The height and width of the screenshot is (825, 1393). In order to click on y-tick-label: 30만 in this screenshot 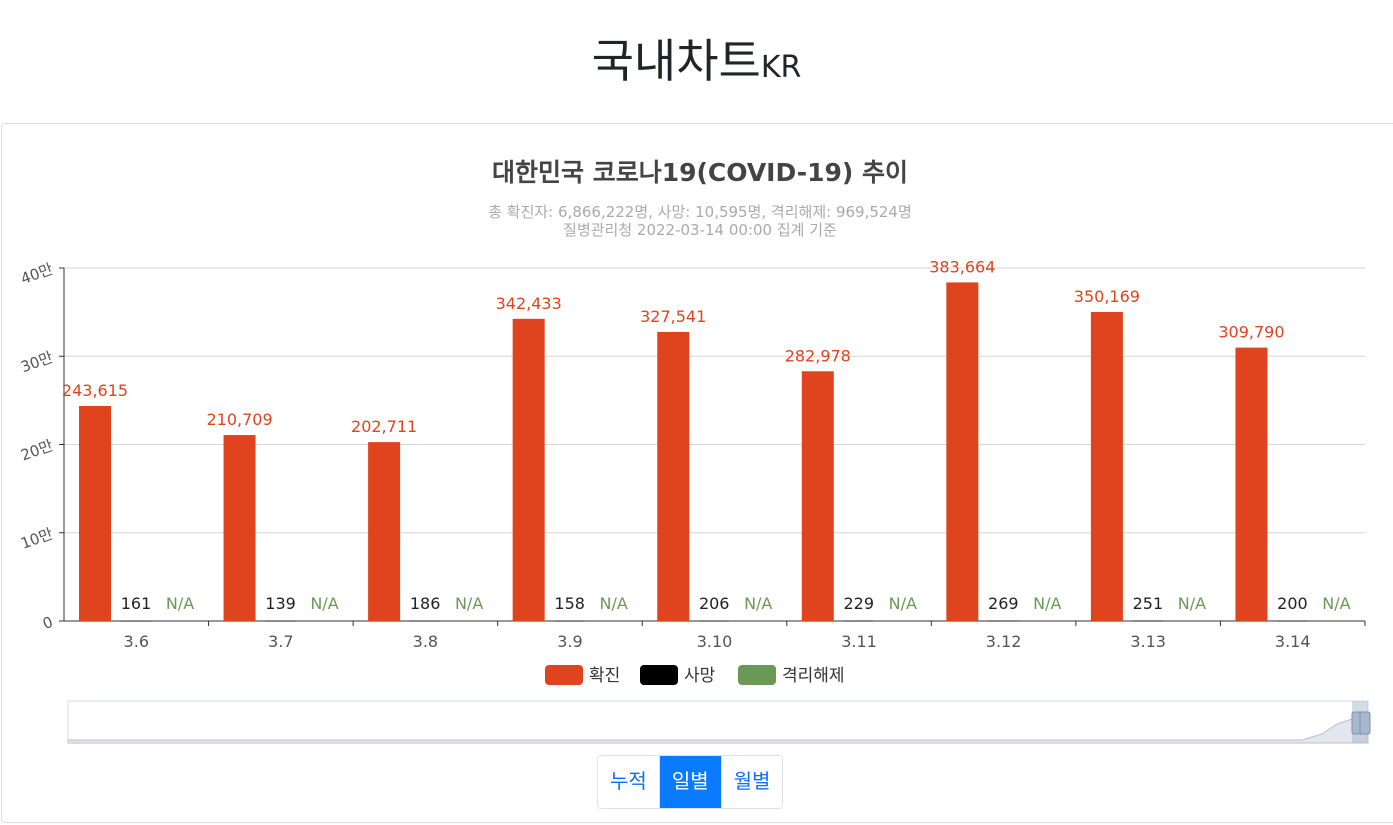, I will do `click(36, 362)`.